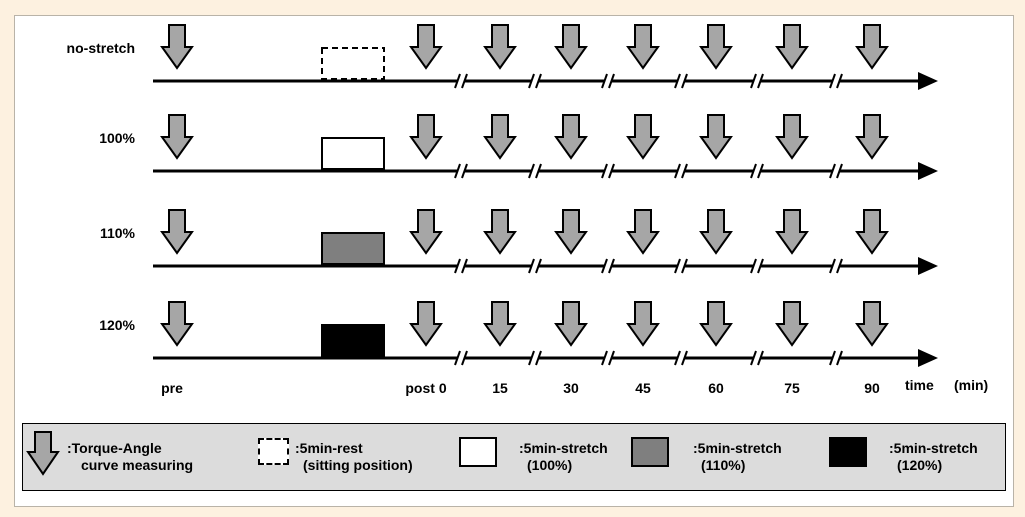  What do you see at coordinates (716, 388) in the screenshot?
I see `time-point-label: 60` at bounding box center [716, 388].